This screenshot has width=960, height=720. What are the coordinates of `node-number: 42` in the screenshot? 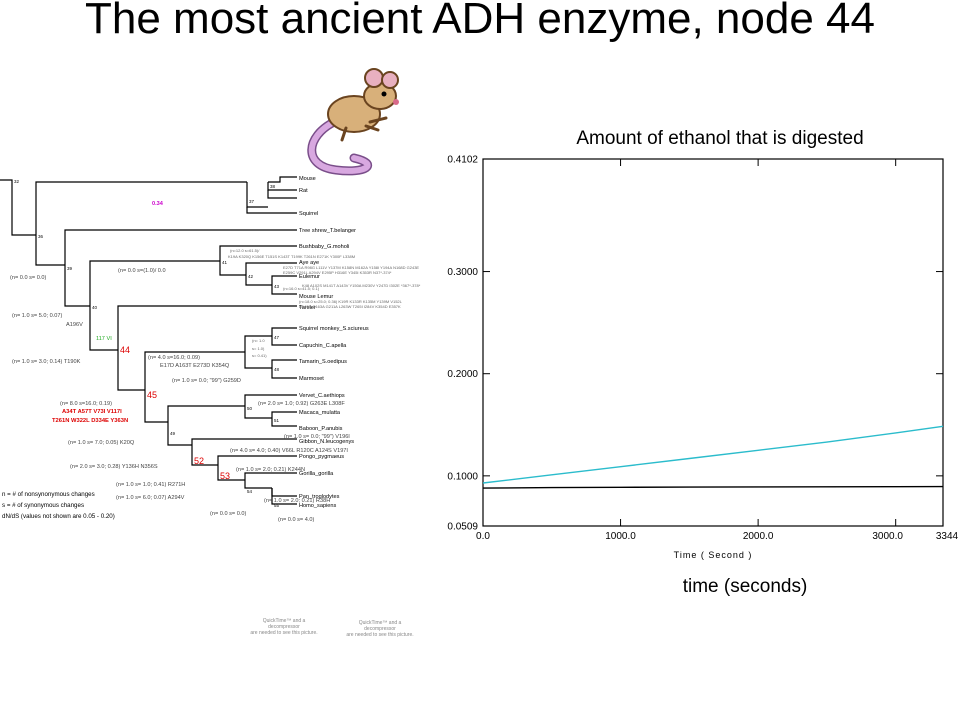 It's located at (251, 276).